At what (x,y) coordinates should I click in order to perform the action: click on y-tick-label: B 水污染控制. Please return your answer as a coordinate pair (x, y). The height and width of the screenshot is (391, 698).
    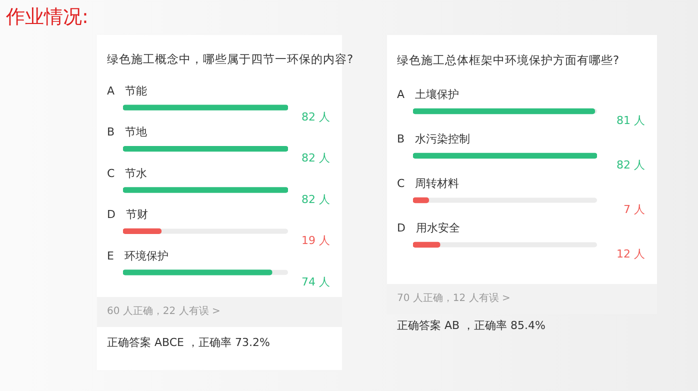
    Looking at the image, I should click on (433, 139).